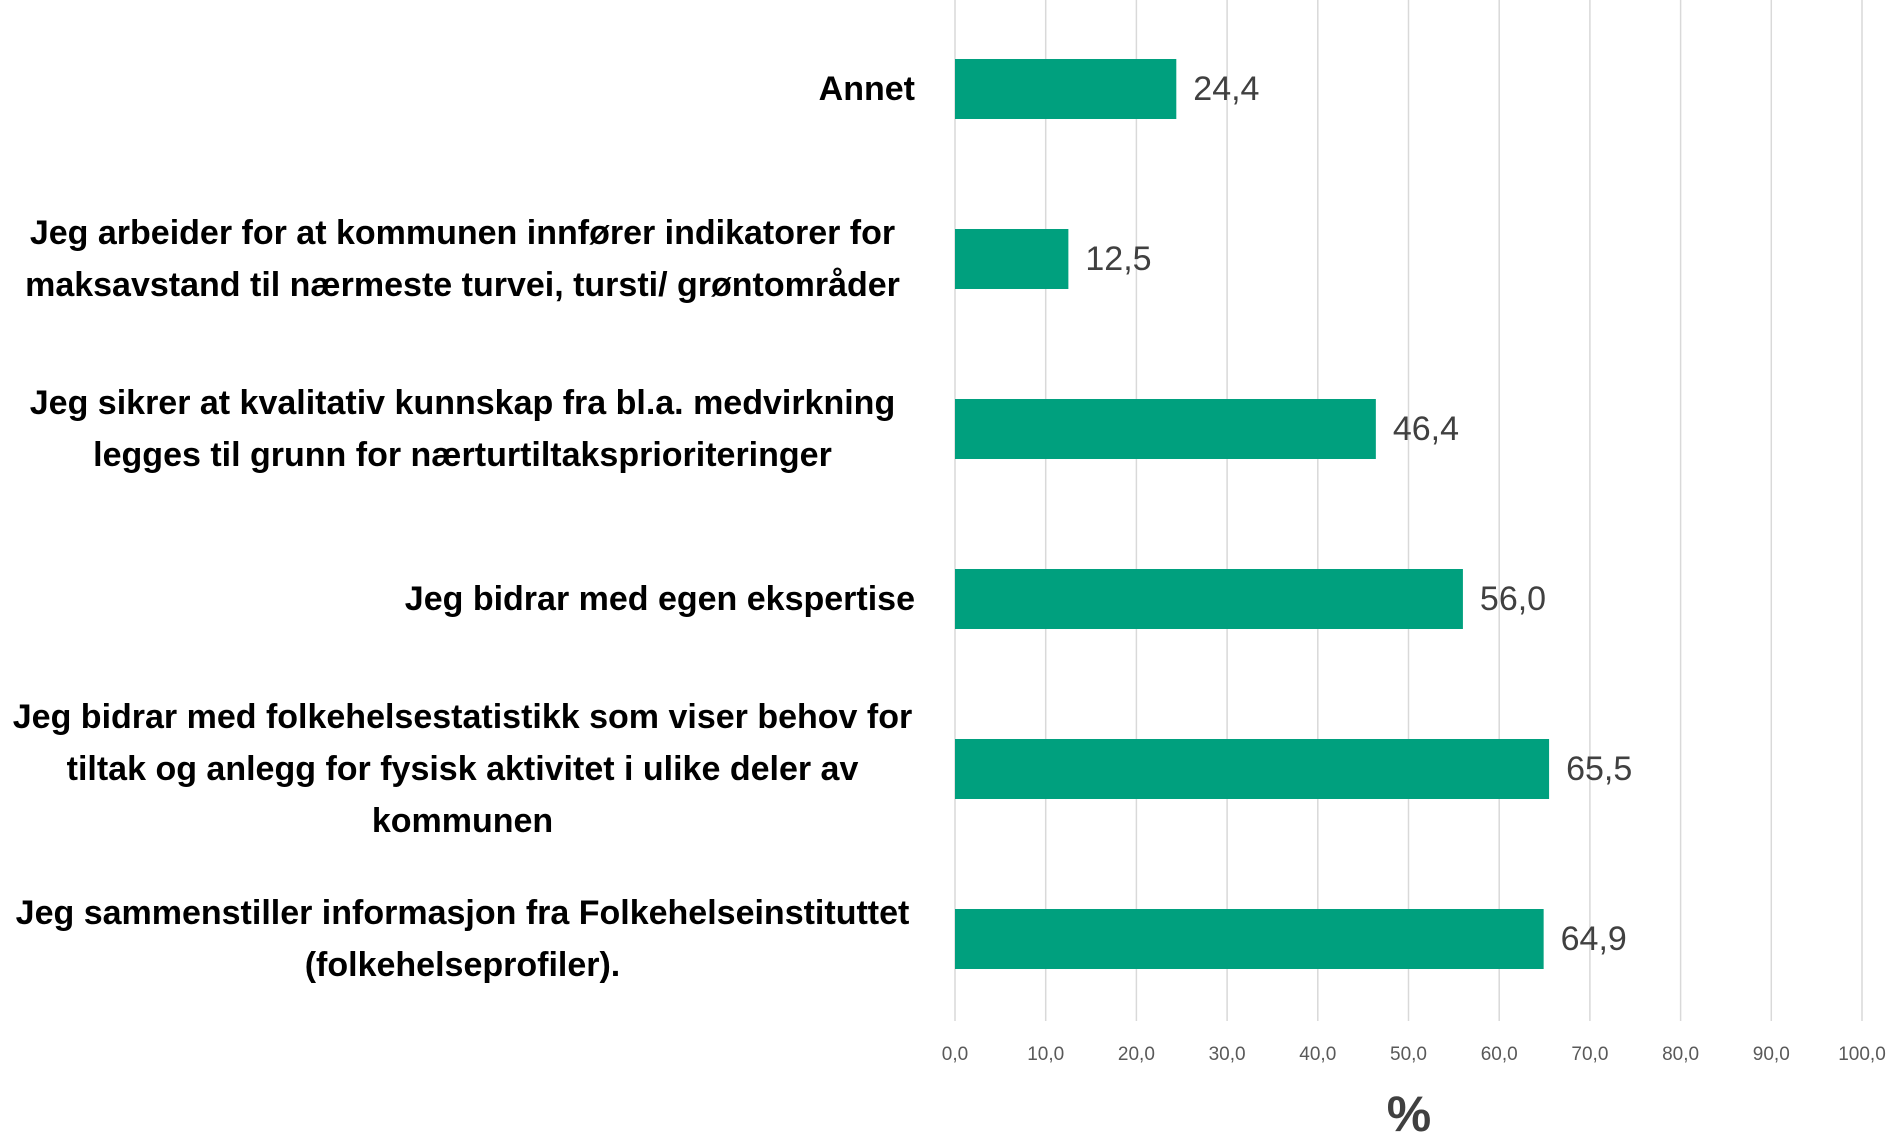  Describe the element at coordinates (1426, 429) in the screenshot. I see `value-label: 46,4` at that location.